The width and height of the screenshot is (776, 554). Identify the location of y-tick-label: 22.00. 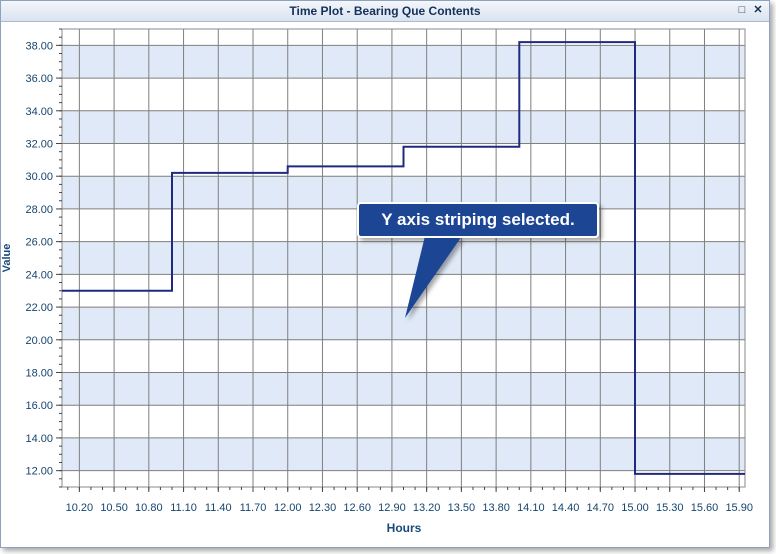
(39, 308).